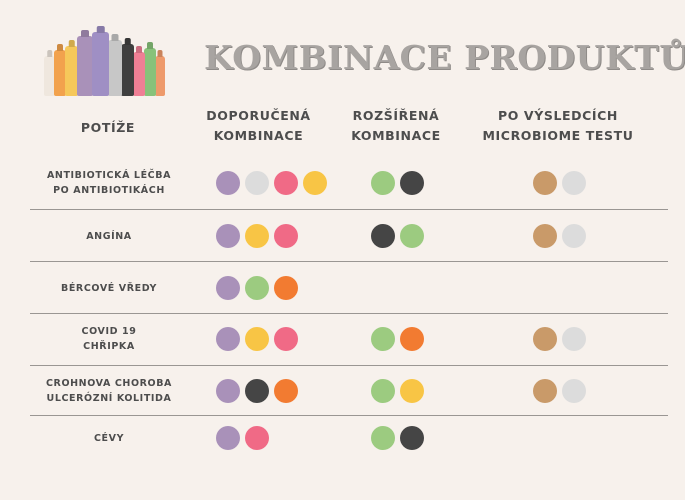 The height and width of the screenshot is (500, 685). Describe the element at coordinates (108, 127) in the screenshot. I see `column-header-issues: POTÍŽE` at that location.